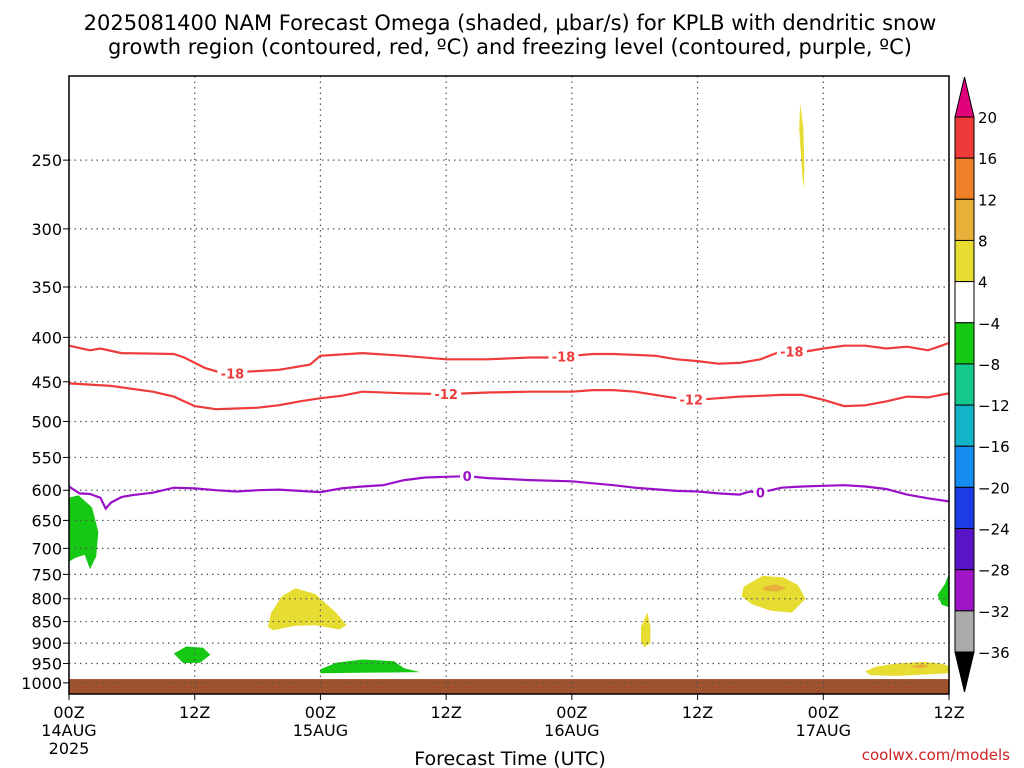 The image size is (1024, 768). What do you see at coordinates (69, 748) in the screenshot?
I see `x-tick-sublabel-0-1: 2025` at bounding box center [69, 748].